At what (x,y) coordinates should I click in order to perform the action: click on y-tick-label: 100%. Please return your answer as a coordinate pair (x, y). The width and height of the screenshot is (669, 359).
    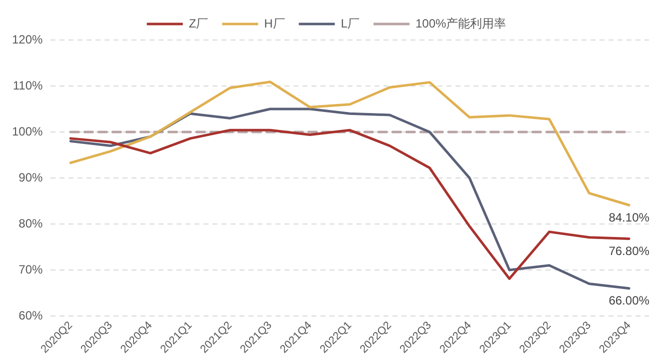
    Looking at the image, I should click on (28, 131).